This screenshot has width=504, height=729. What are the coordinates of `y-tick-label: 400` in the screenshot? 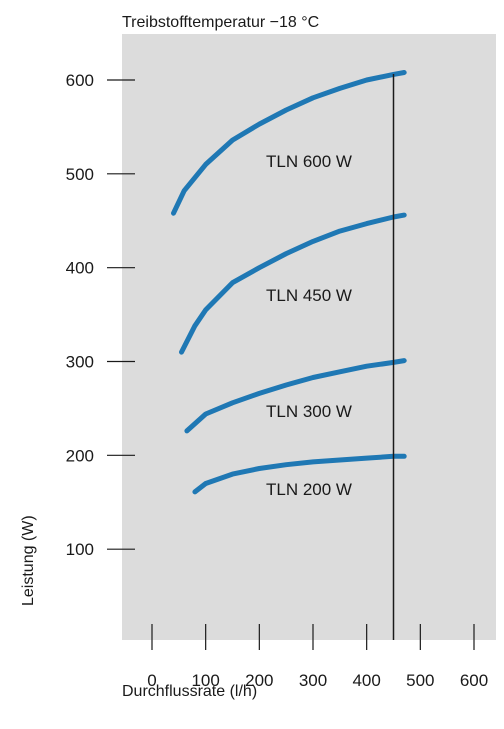 It's located at (80, 268).